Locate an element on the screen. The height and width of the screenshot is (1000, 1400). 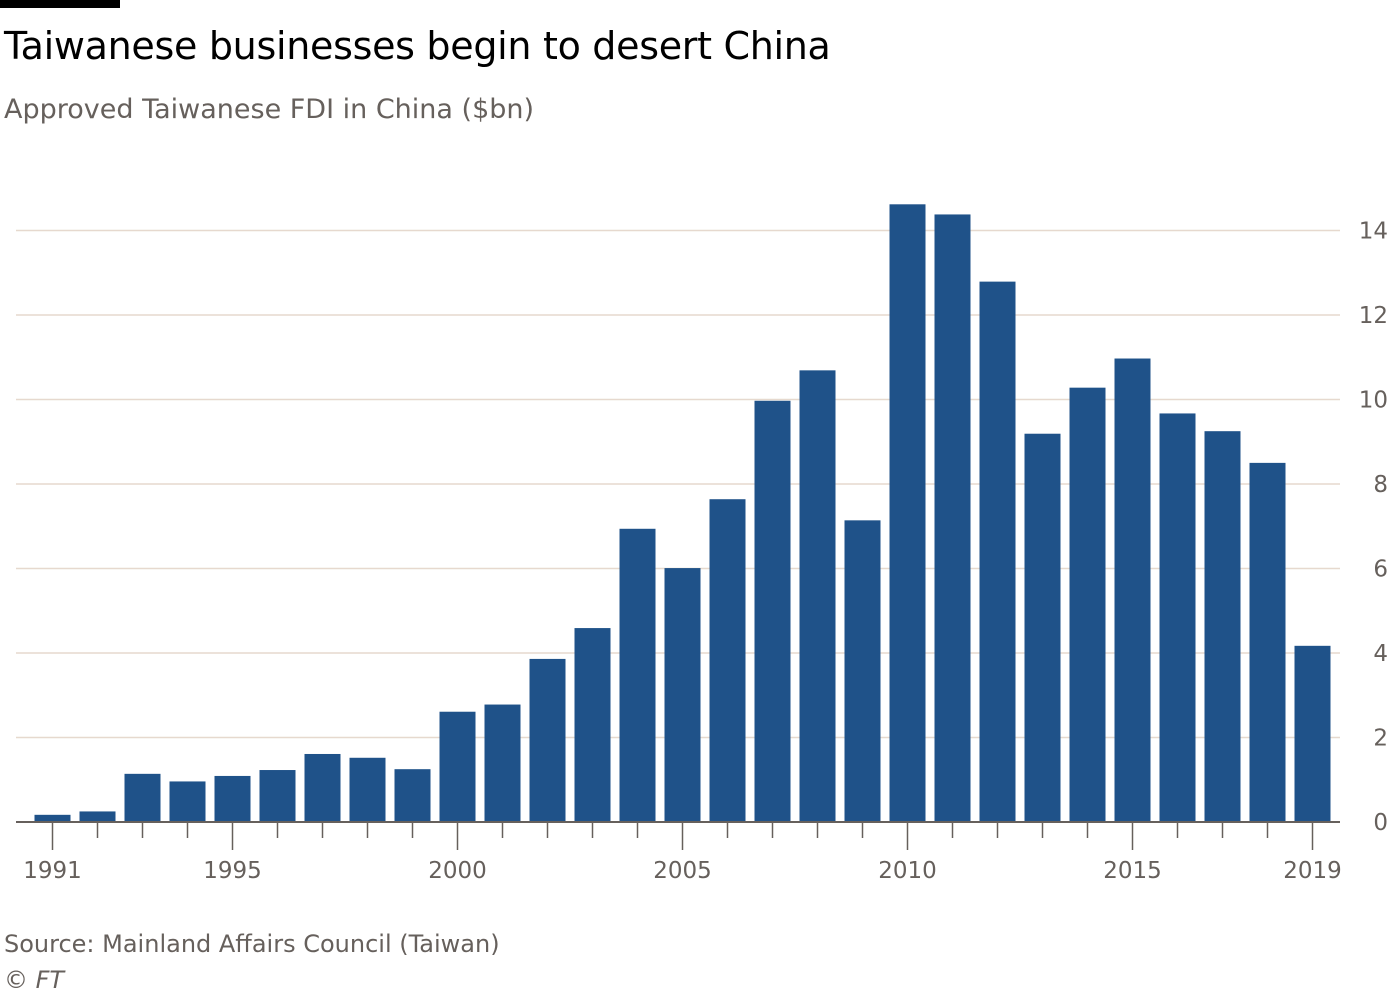
bar-2016 is located at coordinates (1177, 617).